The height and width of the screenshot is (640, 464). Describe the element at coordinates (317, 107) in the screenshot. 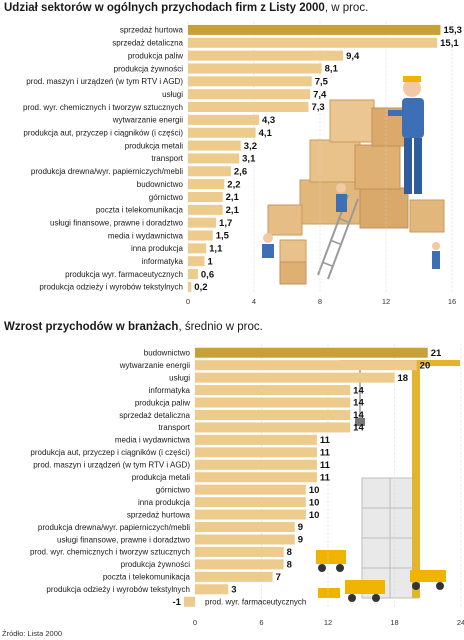

I see `chart1-value-label: 7,3` at that location.